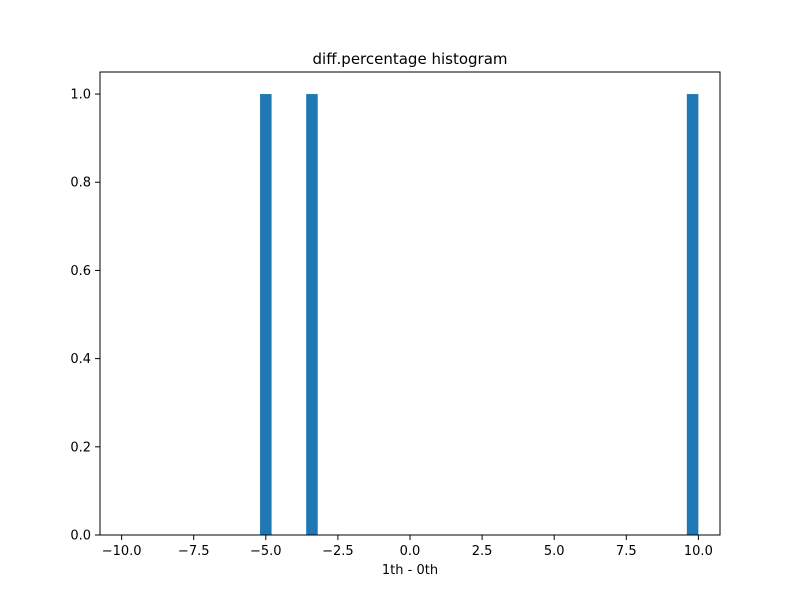  What do you see at coordinates (410, 59) in the screenshot?
I see `chart-title: diff.percentage histogram` at bounding box center [410, 59].